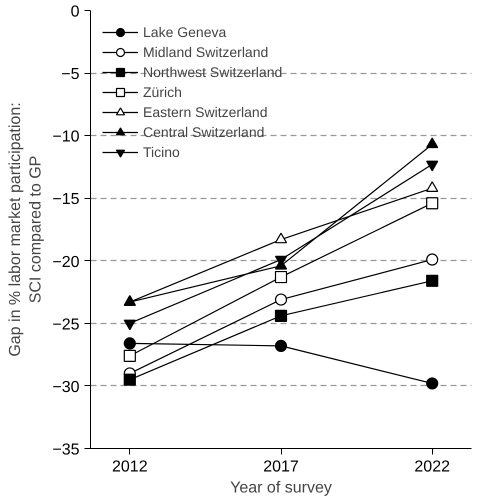 Image resolution: width=481 pixels, height=499 pixels. Describe the element at coordinates (205, 112) in the screenshot. I see `legend-label: Eastern Switzerland` at that location.